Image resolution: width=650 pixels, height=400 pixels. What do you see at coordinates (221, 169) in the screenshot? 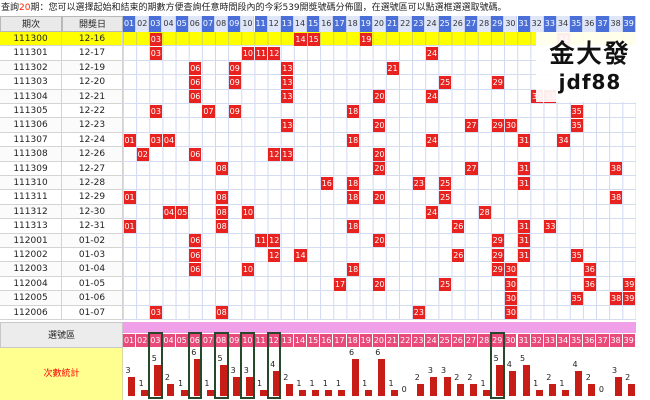
I see `drawn-number-cell: 08` at bounding box center [221, 169].